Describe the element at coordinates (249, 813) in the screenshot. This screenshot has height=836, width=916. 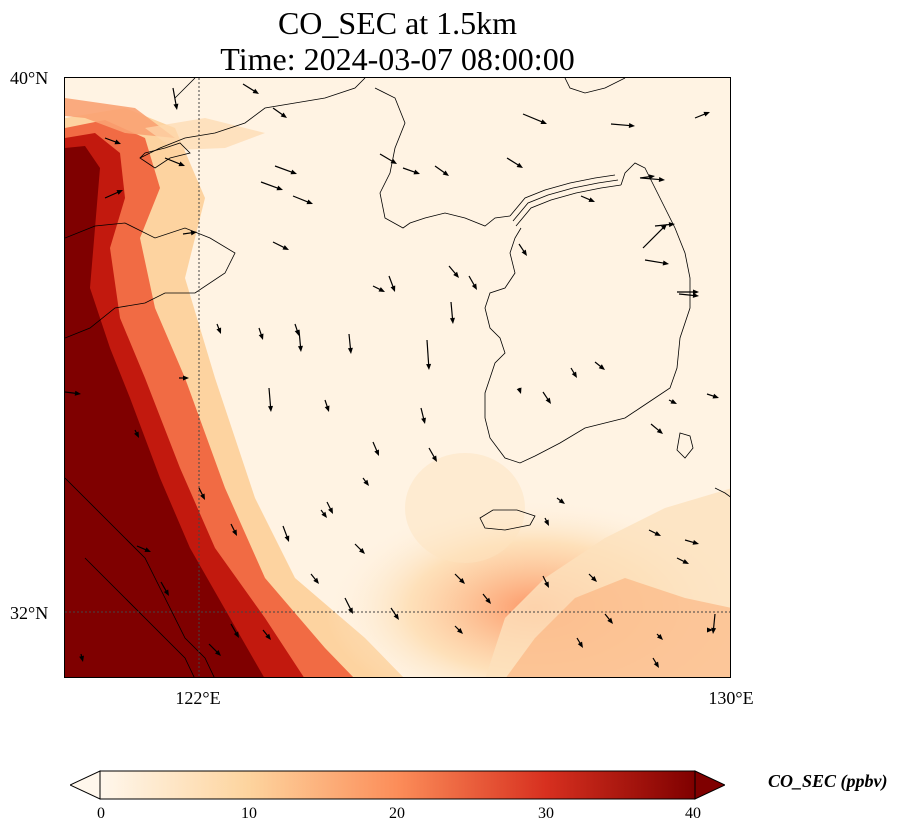
I see `colorbar-tick: 10` at that location.